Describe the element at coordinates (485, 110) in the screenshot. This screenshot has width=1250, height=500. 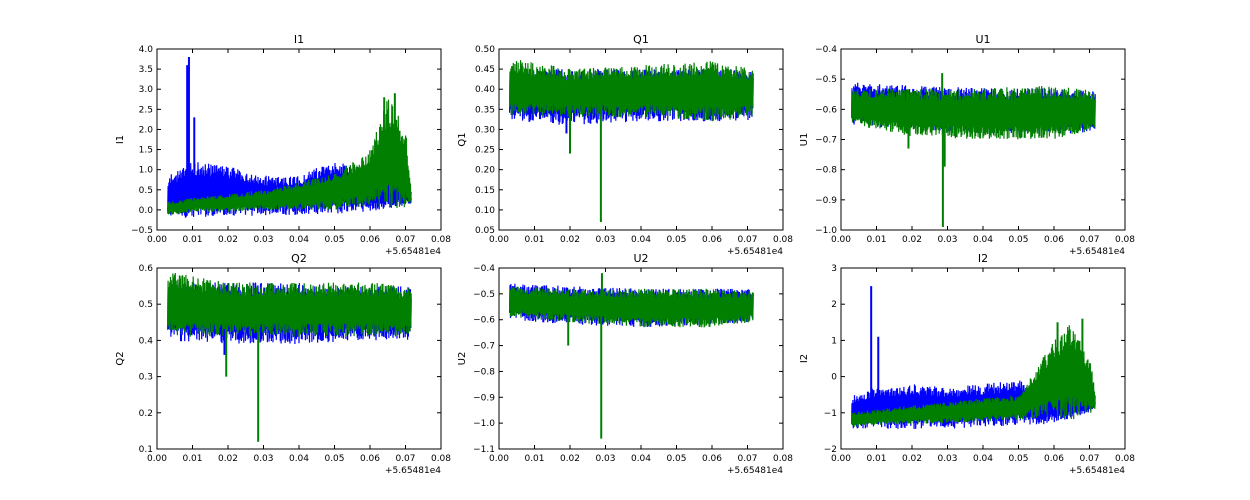
I see `y-tick-label: 0.35` at that location.